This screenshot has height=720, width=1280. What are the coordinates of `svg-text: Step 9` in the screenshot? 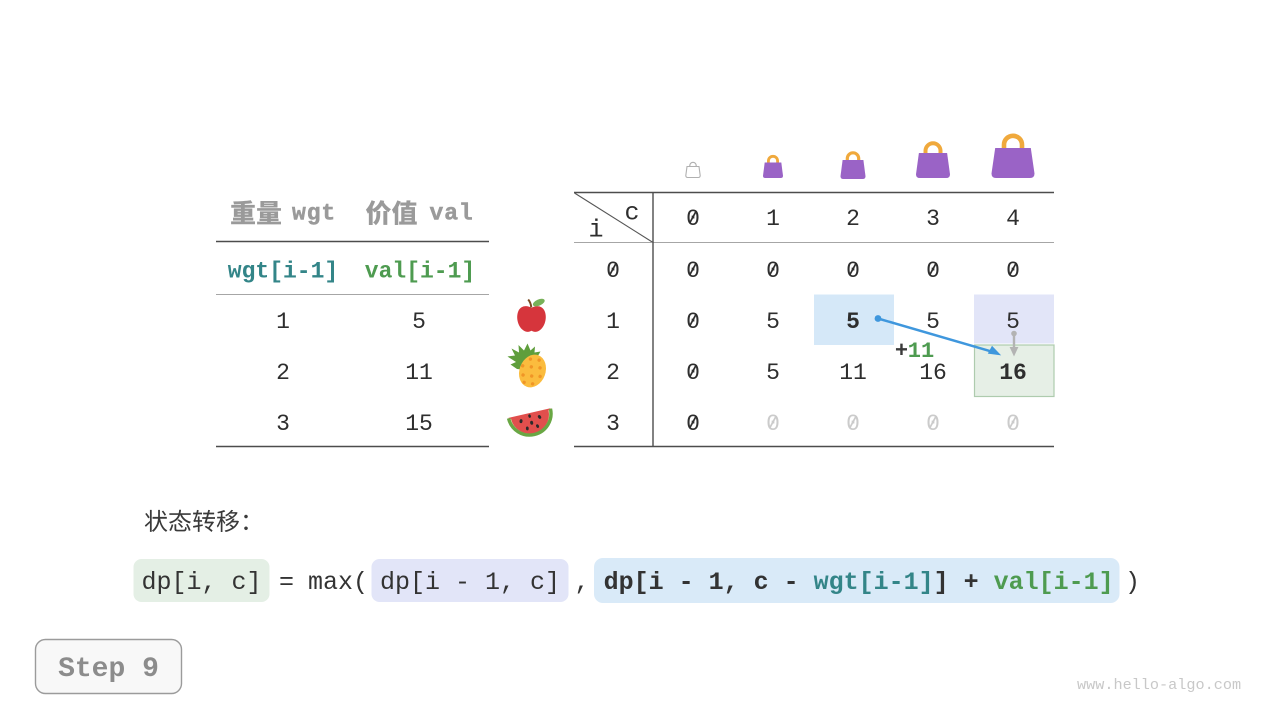 It's located at (108, 669).